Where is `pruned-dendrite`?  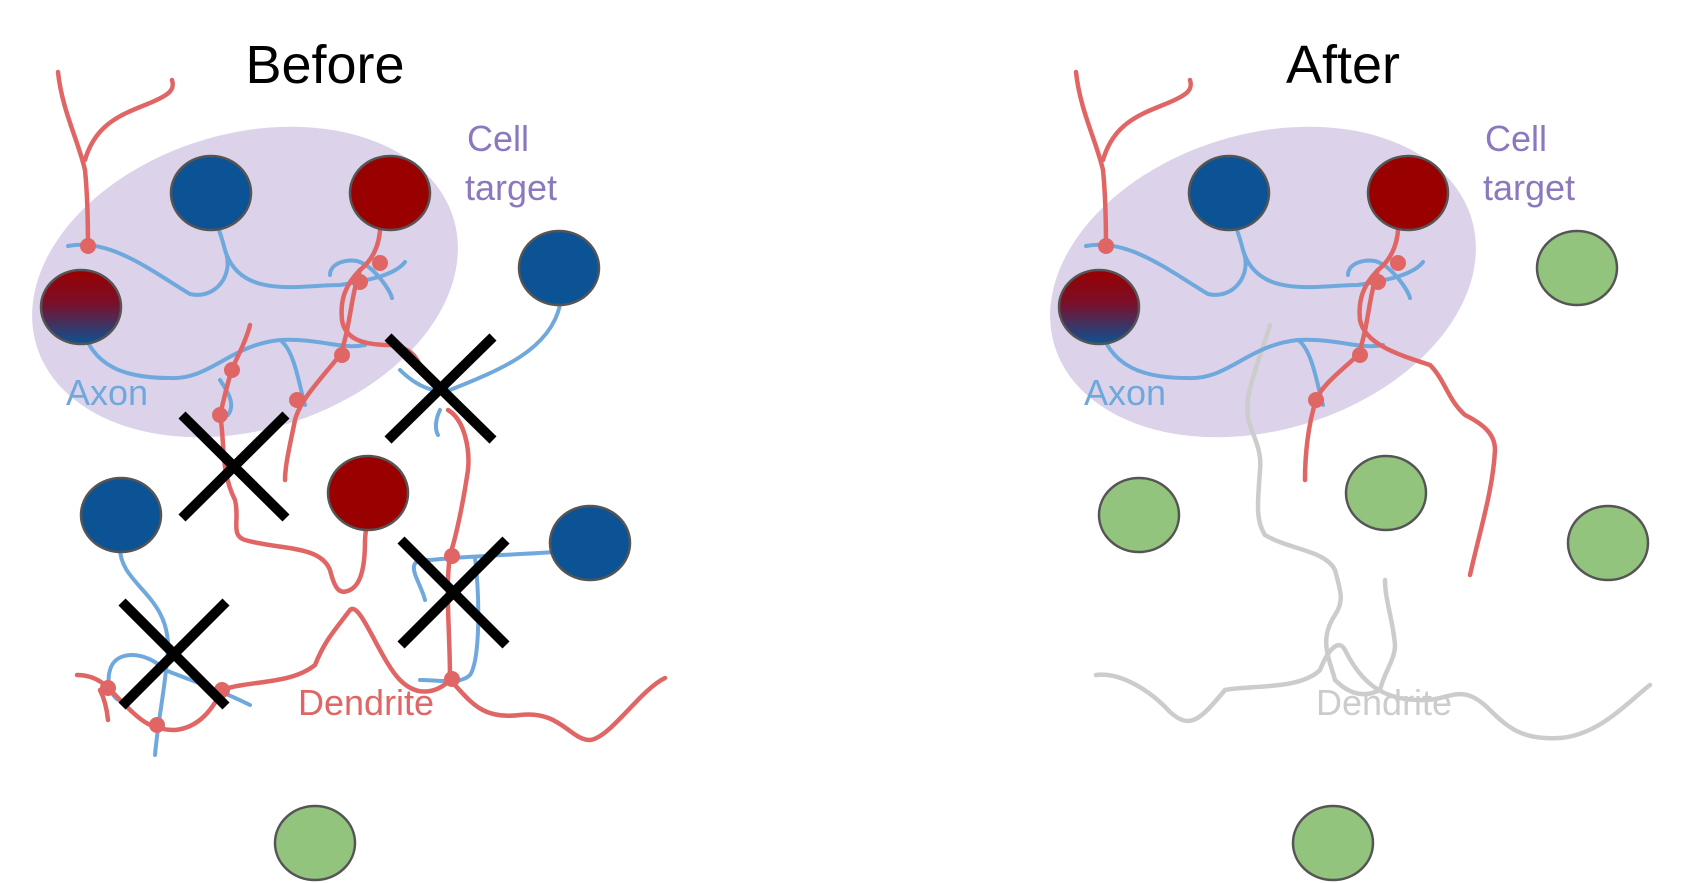
pruned-dendrite is located at coordinates (1321, 509).